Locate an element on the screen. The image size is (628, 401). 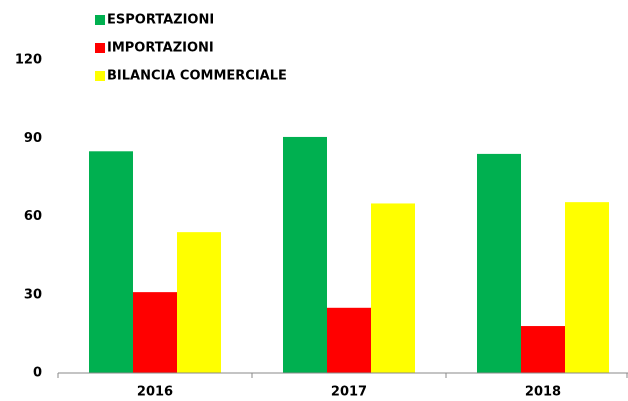
legend-label: BILANCIA COMMERCIALE is located at coordinates (197, 76).